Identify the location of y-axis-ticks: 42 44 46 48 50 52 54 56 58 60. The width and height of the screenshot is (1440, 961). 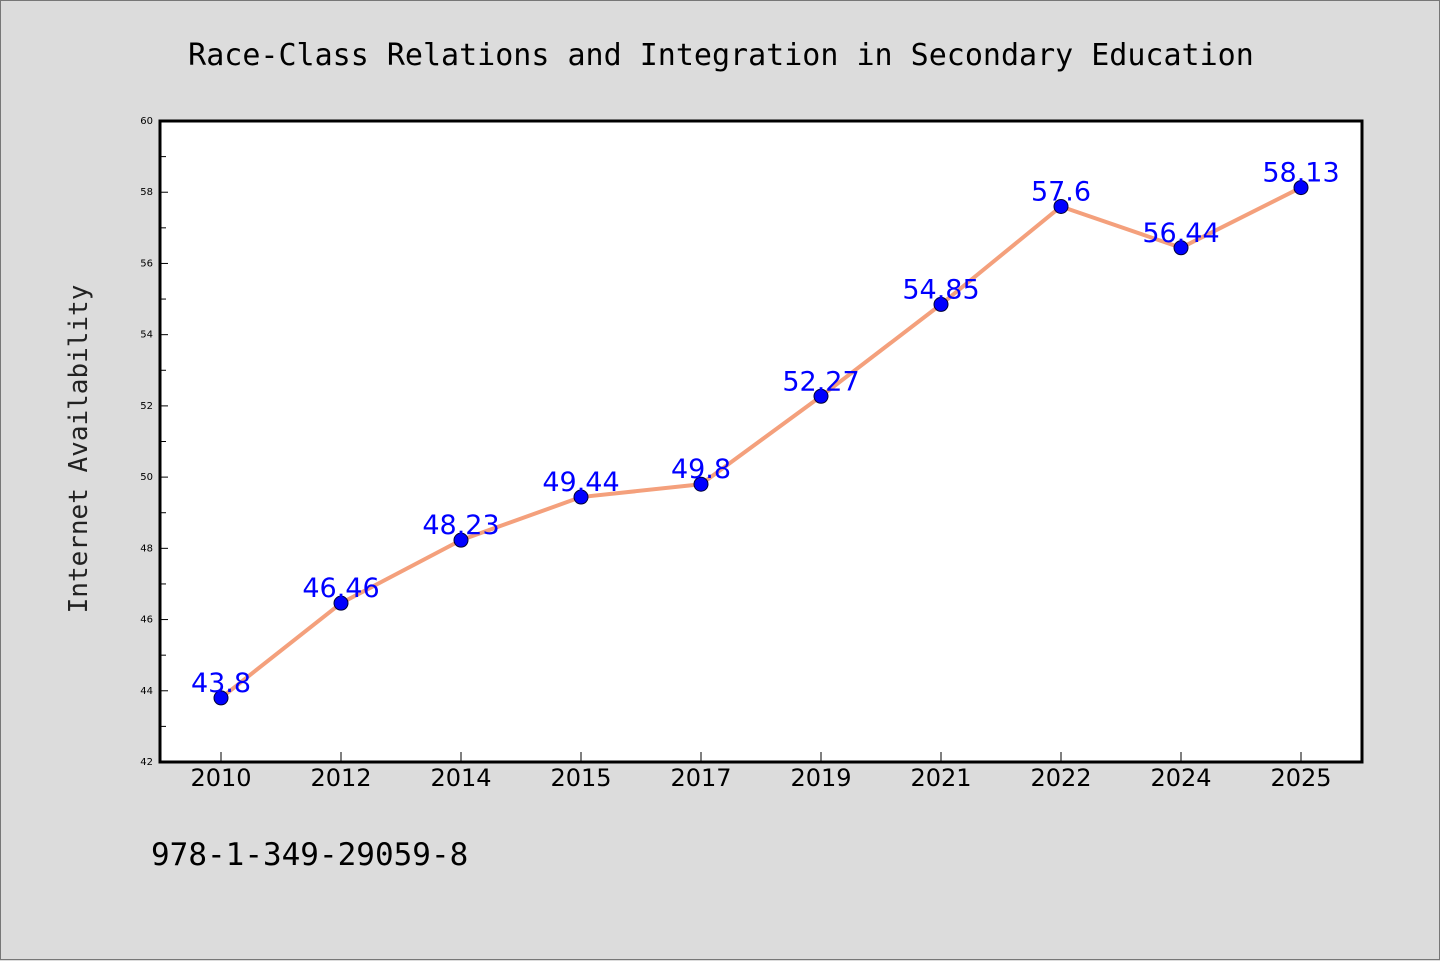
(154, 442).